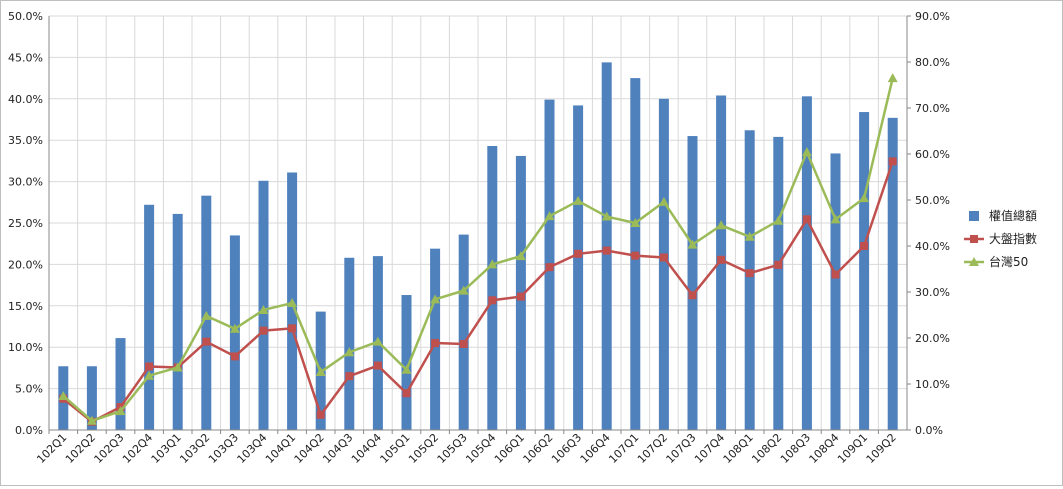 This screenshot has width=1063, height=489. I want to click on right-axis-tick-label: 10.0%, so click(932, 384).